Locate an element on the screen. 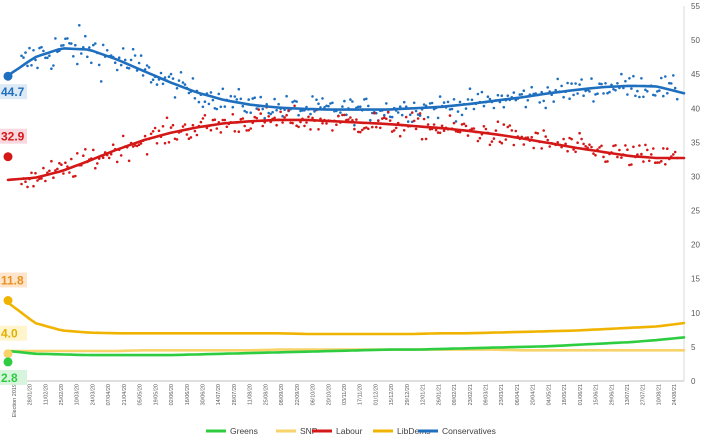 The width and height of the screenshot is (706, 445). legend-label-conservatives: Conservatives is located at coordinates (469, 431).